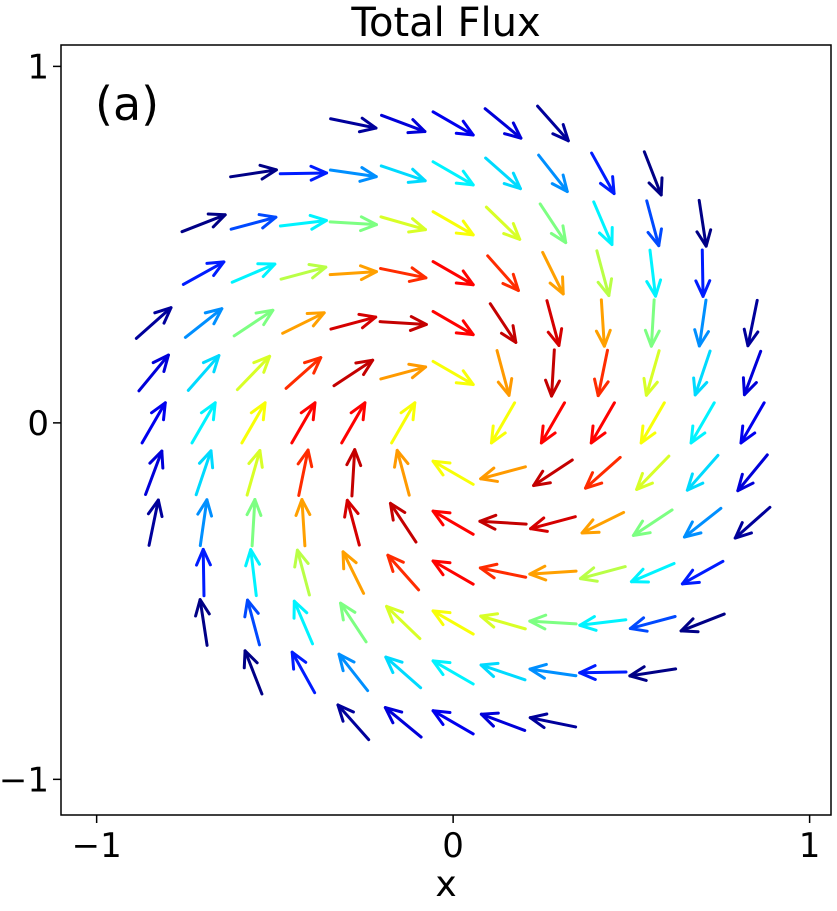 This screenshot has width=837, height=911. Describe the element at coordinates (38, 67) in the screenshot. I see `y-tick-label: 1` at that location.